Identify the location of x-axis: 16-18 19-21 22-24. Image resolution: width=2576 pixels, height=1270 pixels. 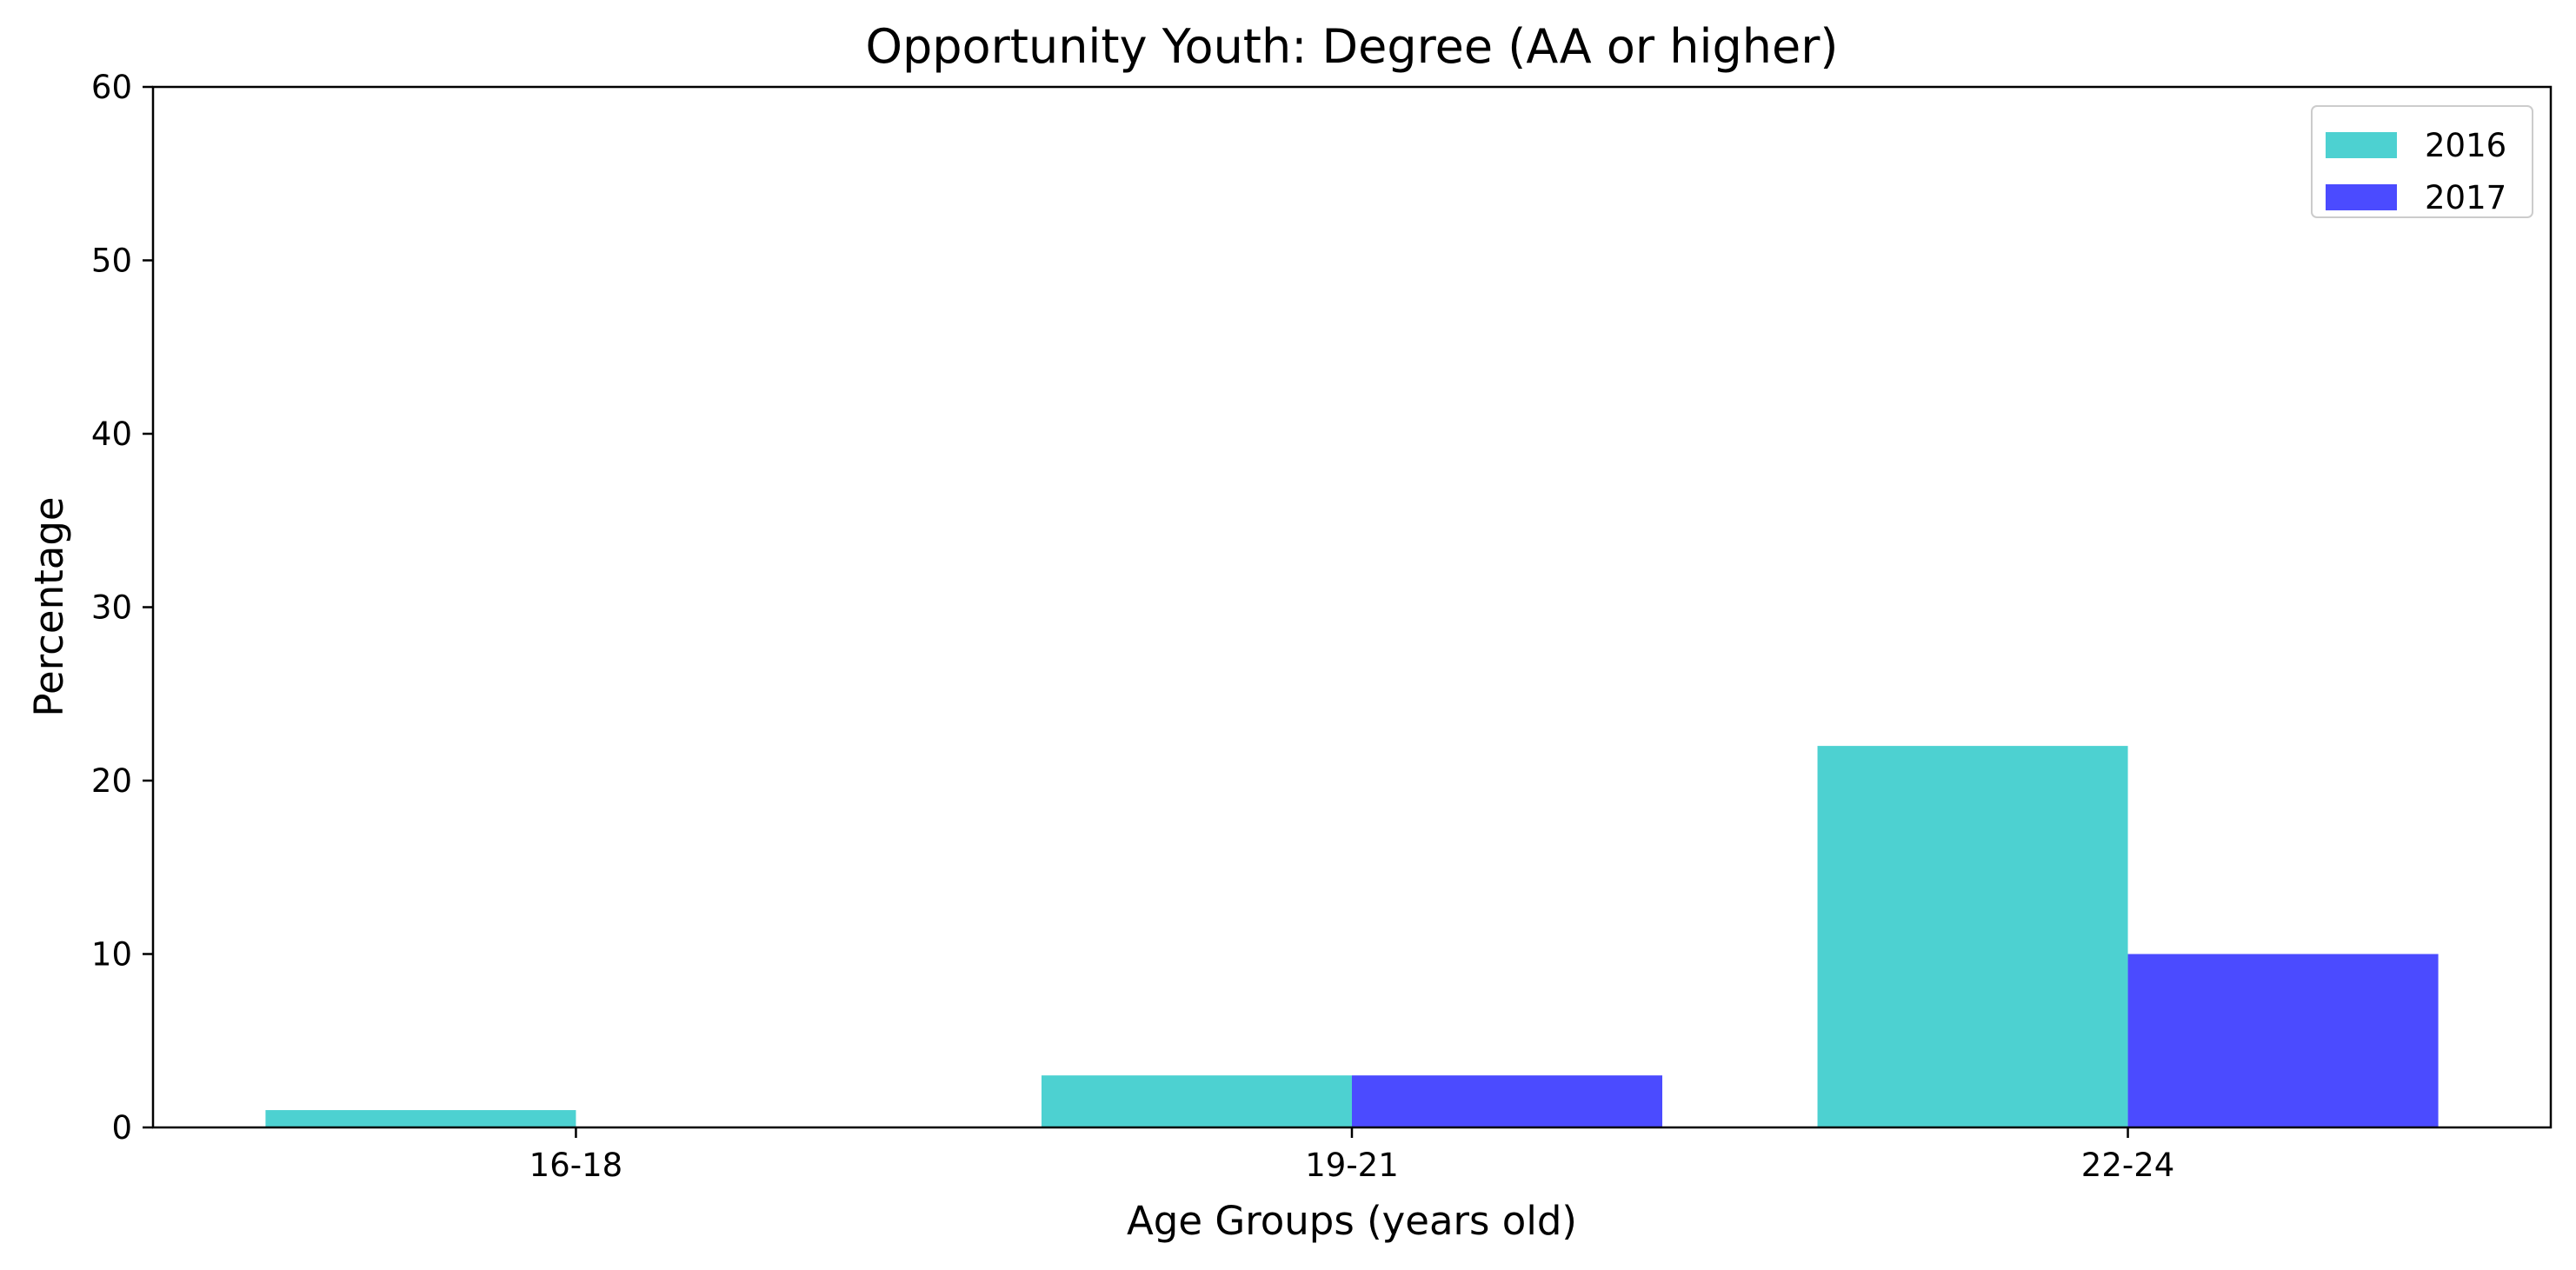
(1352, 1156).